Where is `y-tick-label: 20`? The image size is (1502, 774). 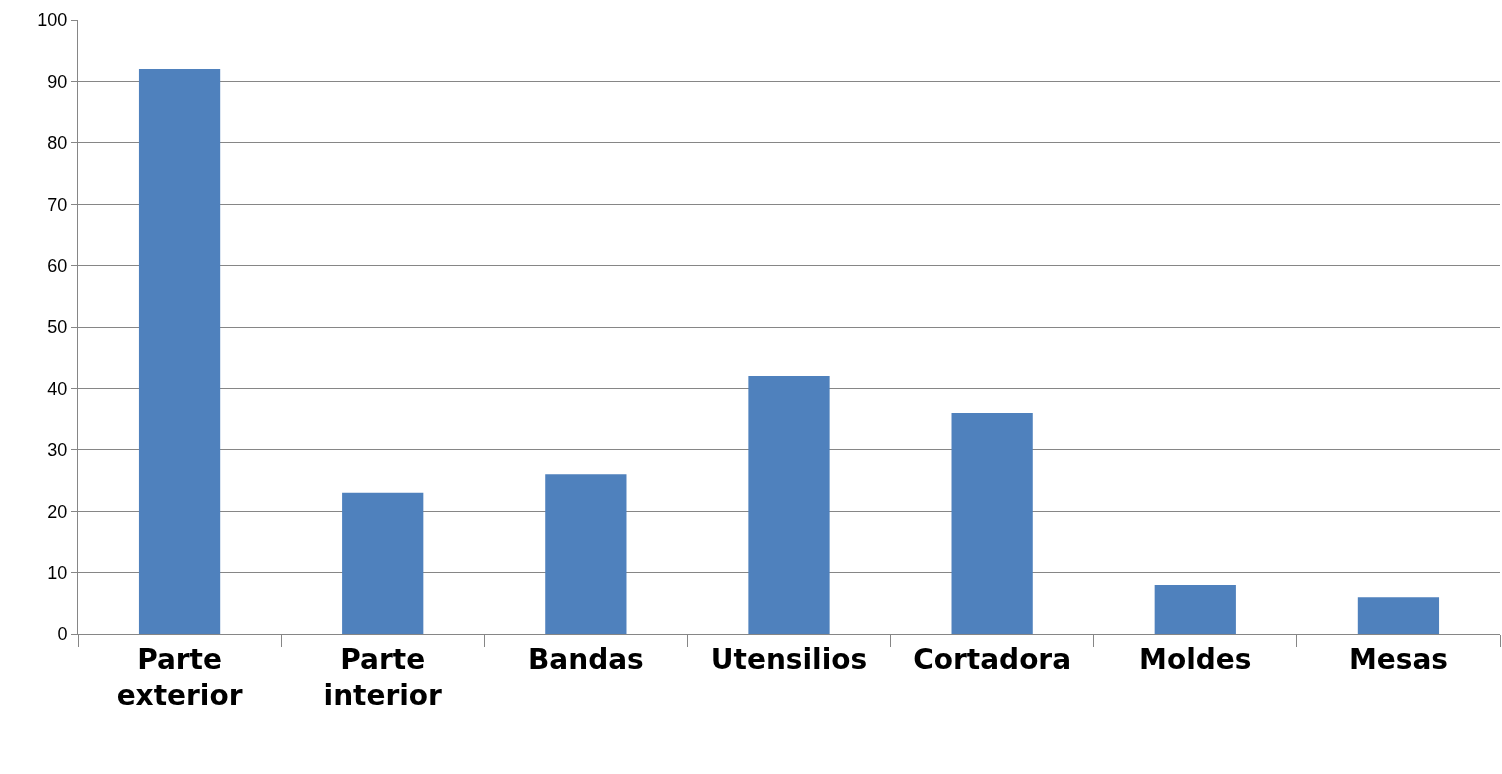 y-tick-label: 20 is located at coordinates (57, 511).